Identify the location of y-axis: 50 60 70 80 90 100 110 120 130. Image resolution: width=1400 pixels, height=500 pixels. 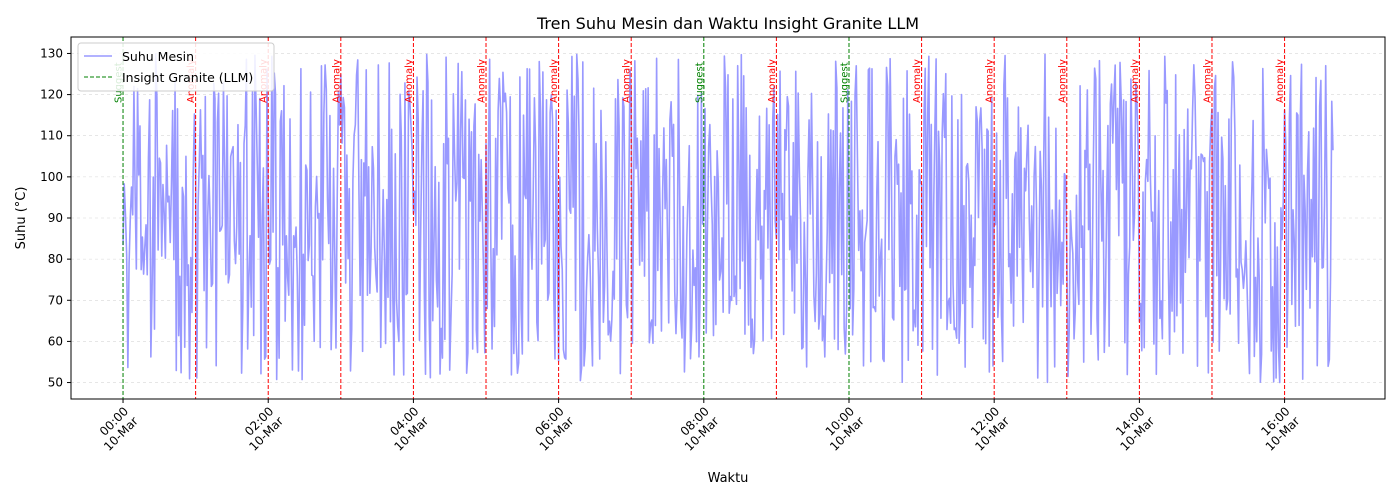
(55, 218).